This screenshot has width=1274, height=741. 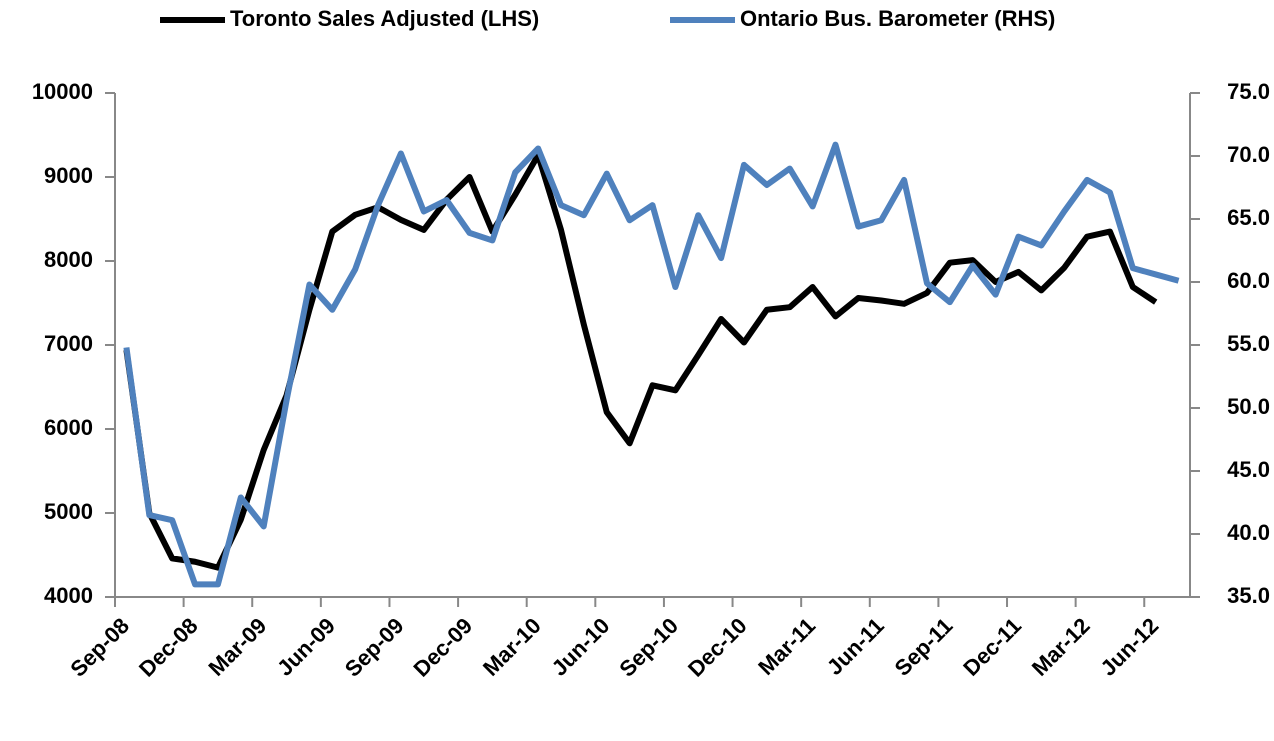 What do you see at coordinates (581, 647) in the screenshot?
I see `x-tick-label: Jun-10` at bounding box center [581, 647].